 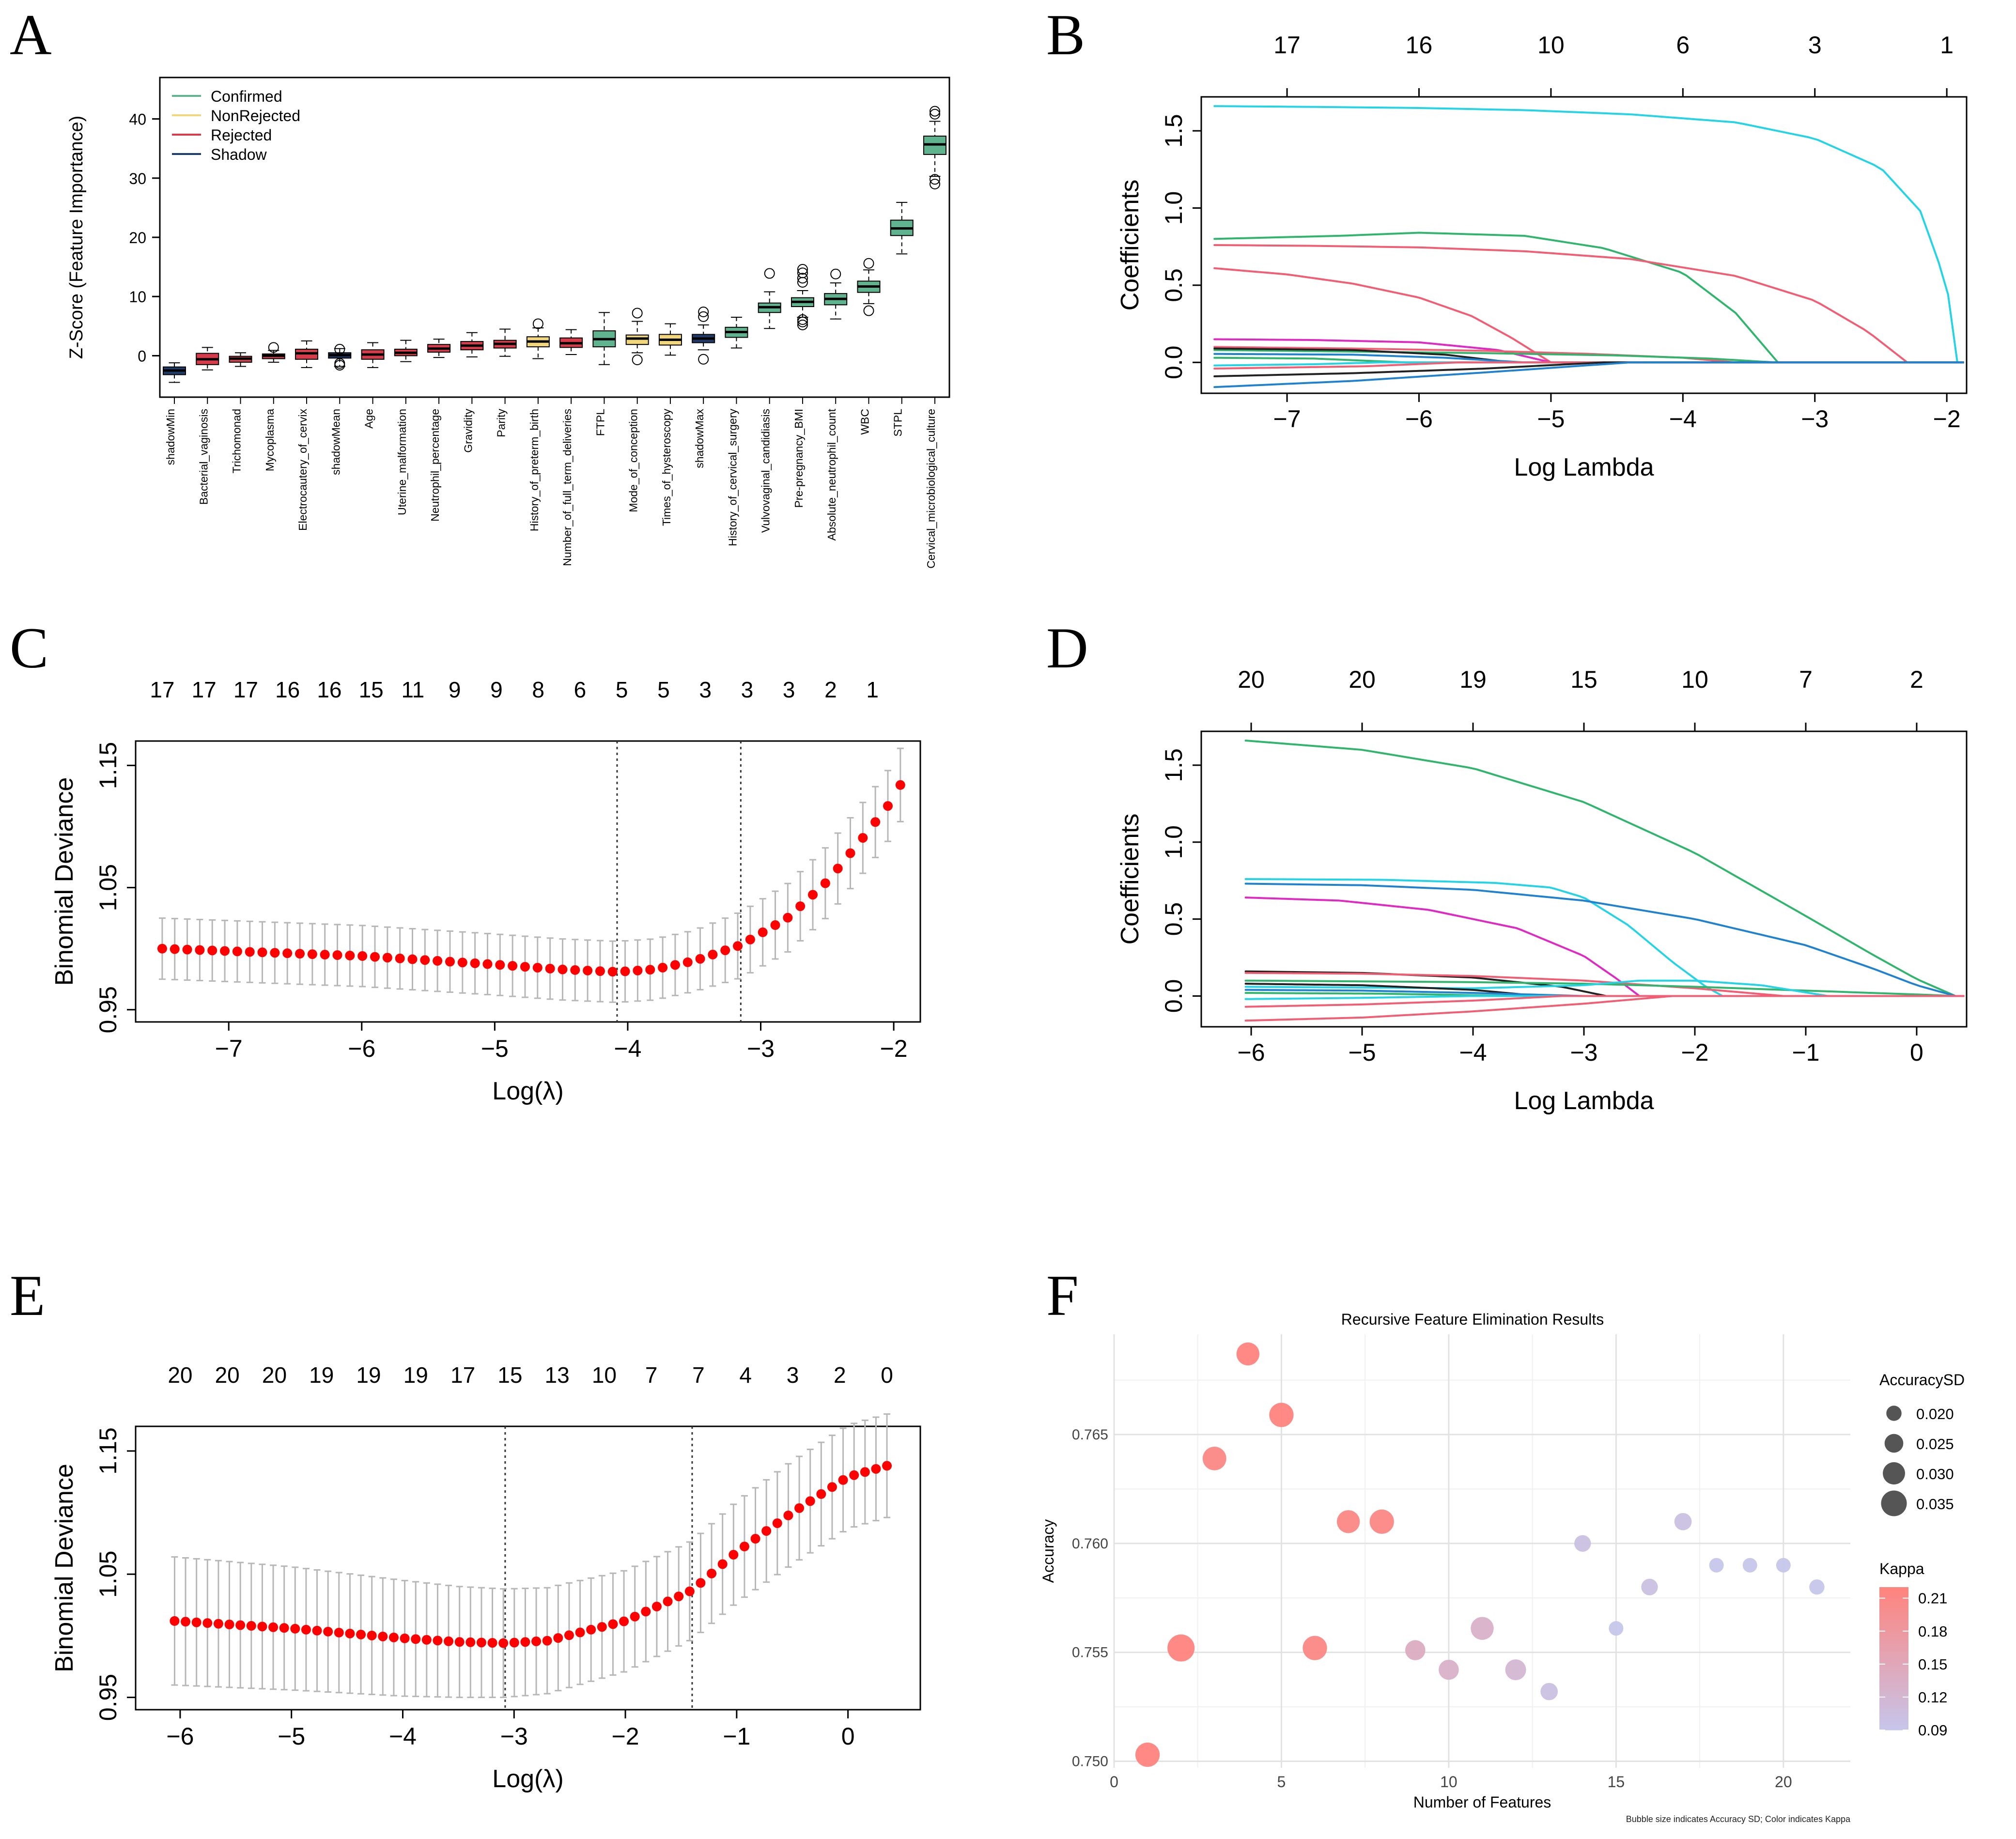 I want to click on panel-c-top-tick-label: 11, so click(x=413, y=690).